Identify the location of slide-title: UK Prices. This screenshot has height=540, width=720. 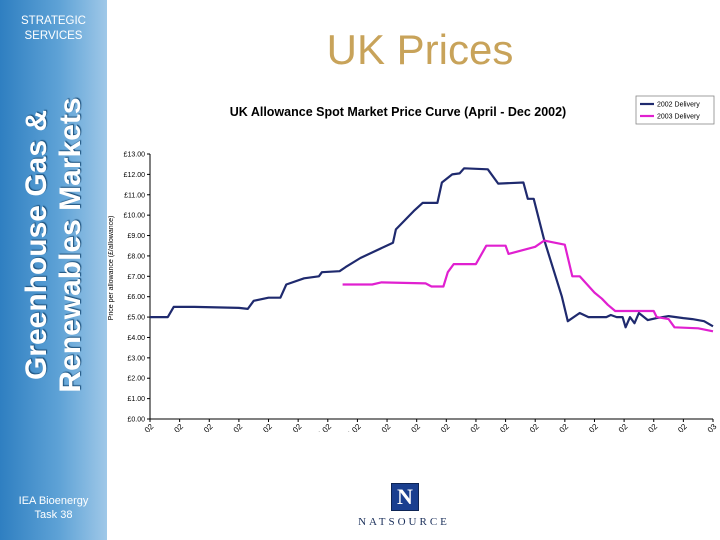
(420, 49).